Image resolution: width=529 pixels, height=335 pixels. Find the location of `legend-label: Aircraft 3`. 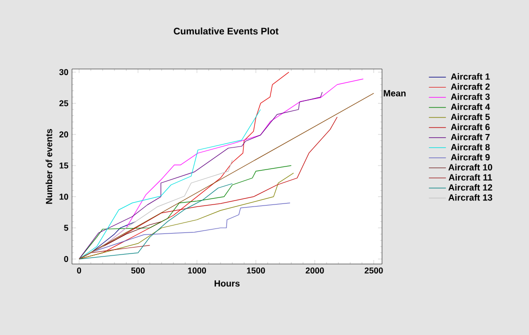

legend-label: Aircraft 3 is located at coordinates (470, 96).